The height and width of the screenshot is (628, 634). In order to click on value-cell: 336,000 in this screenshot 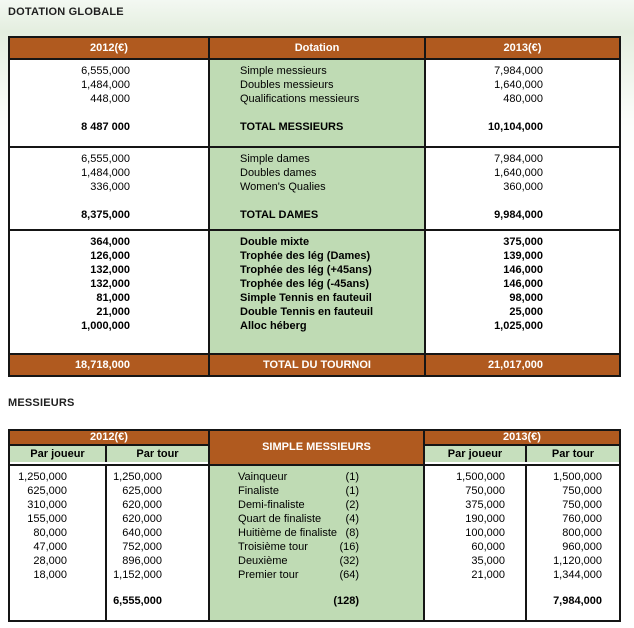, I will do `click(110, 187)`.